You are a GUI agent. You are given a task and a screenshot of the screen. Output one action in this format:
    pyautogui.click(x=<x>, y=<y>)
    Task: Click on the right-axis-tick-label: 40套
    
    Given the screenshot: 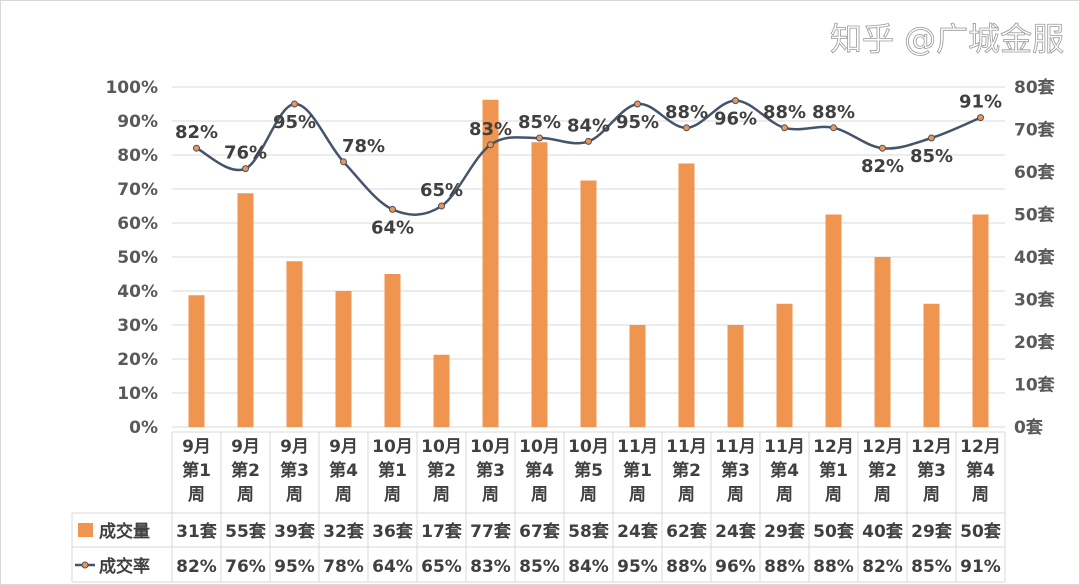 What is the action you would take?
    pyautogui.click(x=1035, y=257)
    